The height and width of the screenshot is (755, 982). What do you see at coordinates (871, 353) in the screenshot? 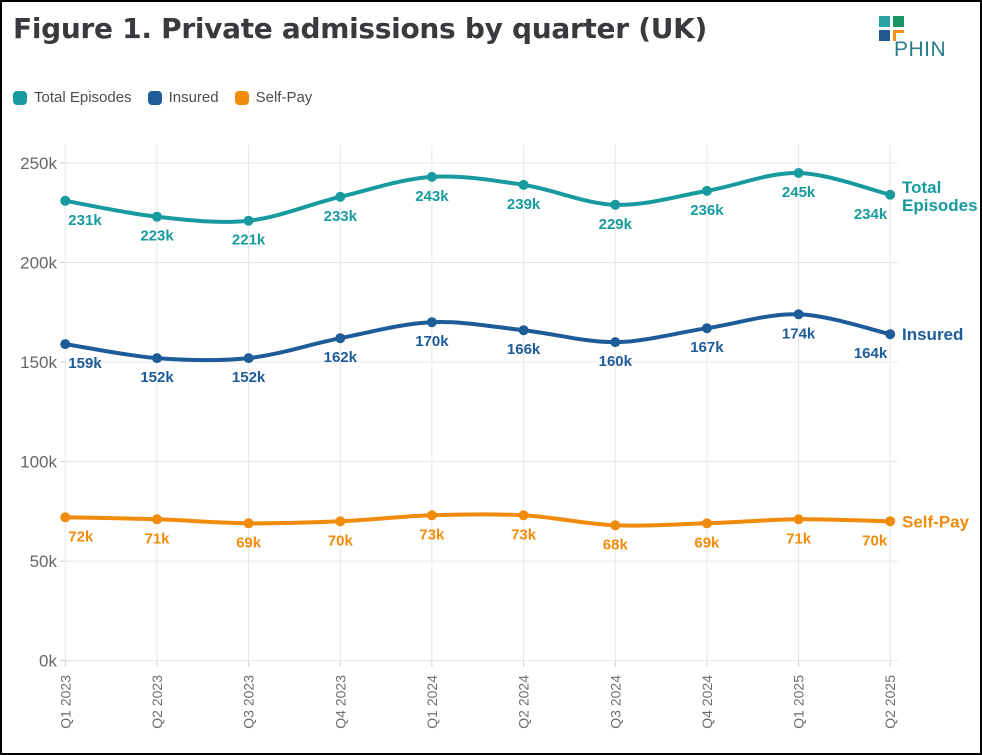
I see `data-label-insured: 164k` at bounding box center [871, 353].